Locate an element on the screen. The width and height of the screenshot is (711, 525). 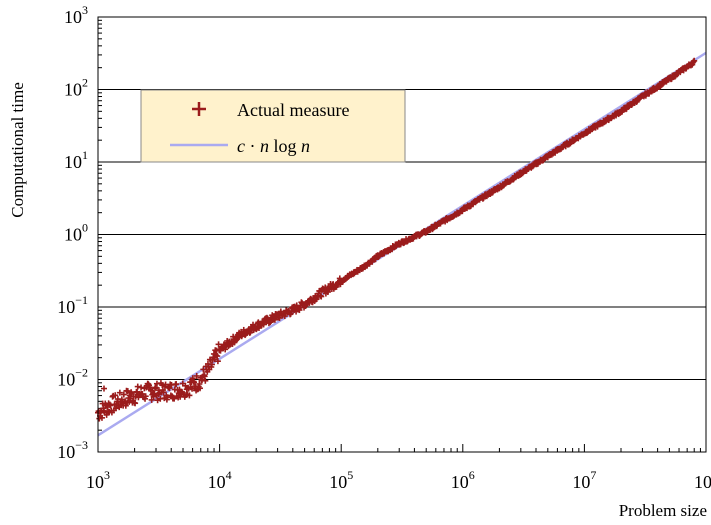
y-tick-label: 10² is located at coordinates (76, 88).